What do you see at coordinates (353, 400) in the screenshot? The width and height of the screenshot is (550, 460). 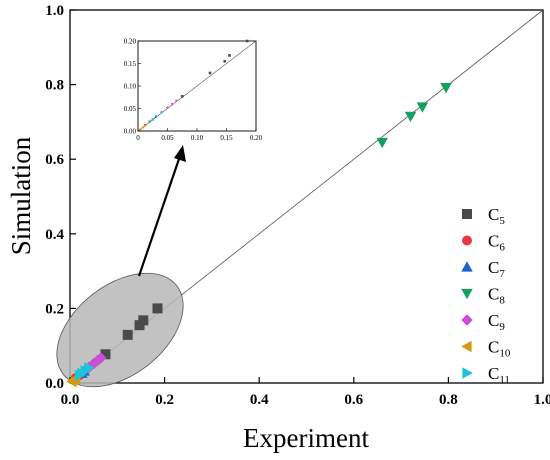 I see `x-tick-label: 0.6` at bounding box center [353, 400].